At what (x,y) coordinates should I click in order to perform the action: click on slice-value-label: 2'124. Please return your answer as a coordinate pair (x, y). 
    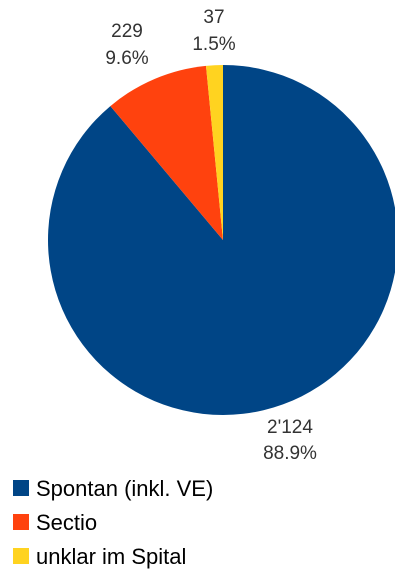
    Looking at the image, I should click on (290, 427).